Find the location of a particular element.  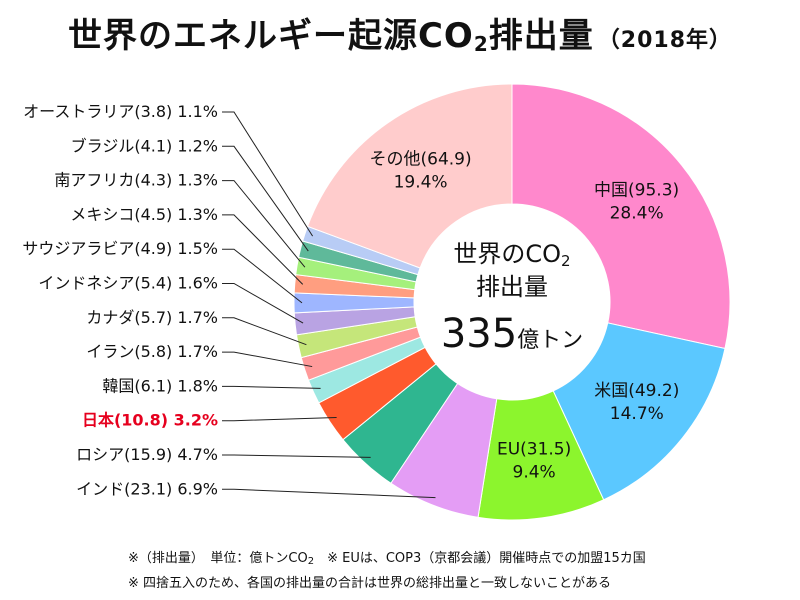

slice-label-5: 日本(10.8) 3.2% is located at coordinates (150, 420).